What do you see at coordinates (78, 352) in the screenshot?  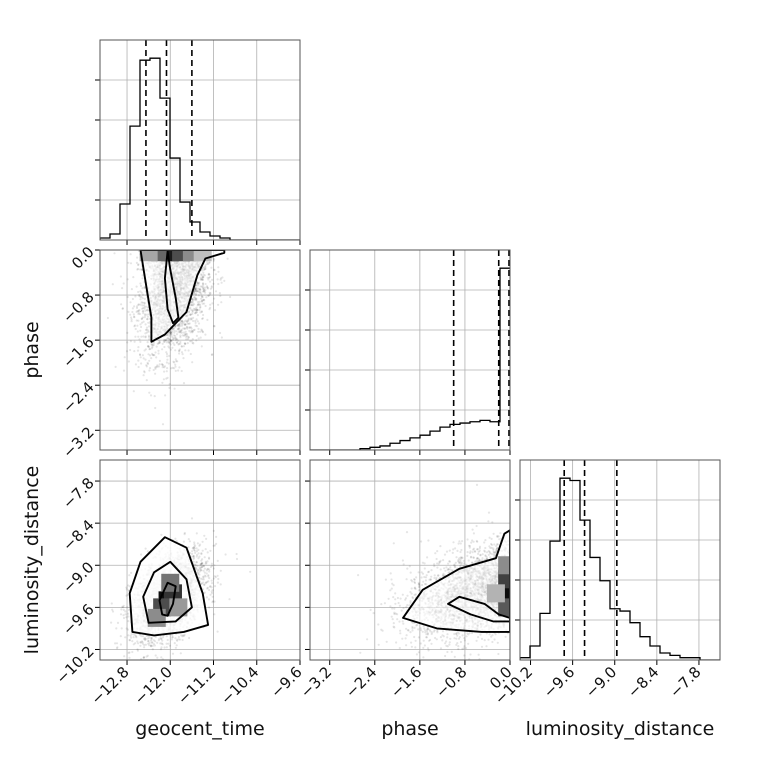 I see `y-tick-label-2: −1.6` at bounding box center [78, 352].